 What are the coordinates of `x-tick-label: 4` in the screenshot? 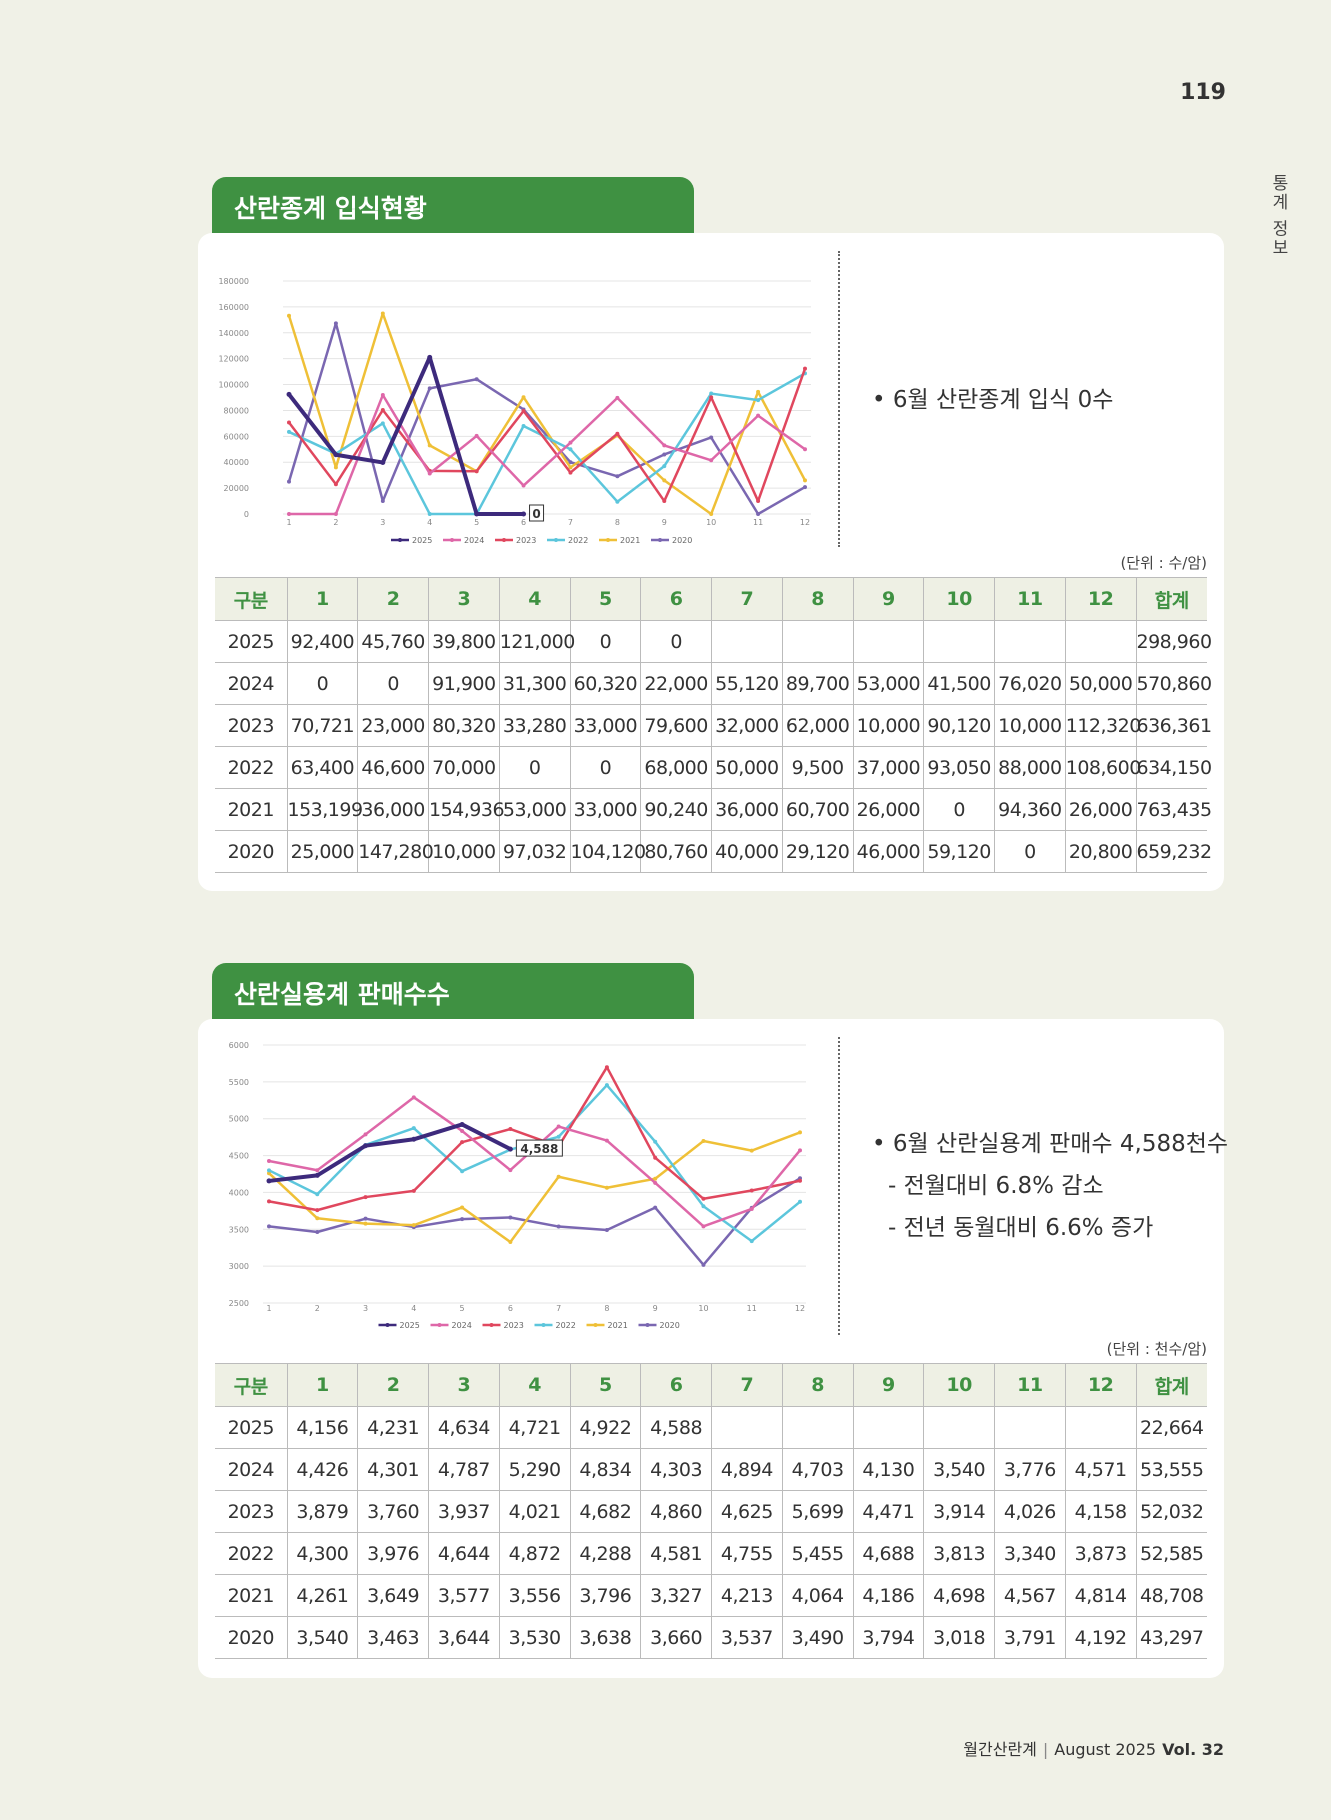 It's located at (429, 522).